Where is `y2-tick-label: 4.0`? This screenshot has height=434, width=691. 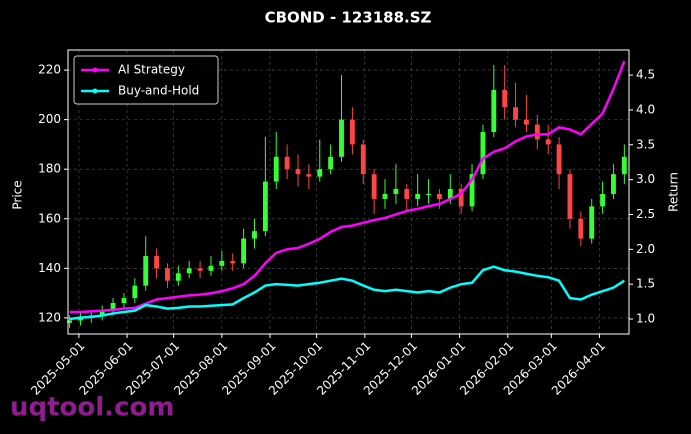 y2-tick-label: 4.0 is located at coordinates (645, 109).